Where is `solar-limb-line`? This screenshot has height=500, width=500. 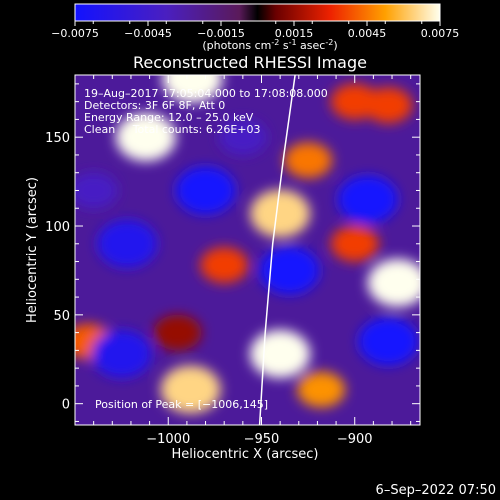
solar-limb-line is located at coordinates (277, 250).